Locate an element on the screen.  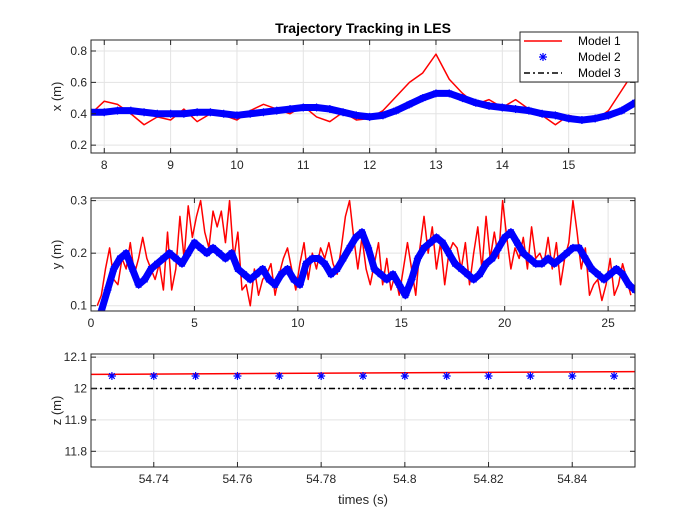
x-axis-label: times (s) is located at coordinates (363, 499).